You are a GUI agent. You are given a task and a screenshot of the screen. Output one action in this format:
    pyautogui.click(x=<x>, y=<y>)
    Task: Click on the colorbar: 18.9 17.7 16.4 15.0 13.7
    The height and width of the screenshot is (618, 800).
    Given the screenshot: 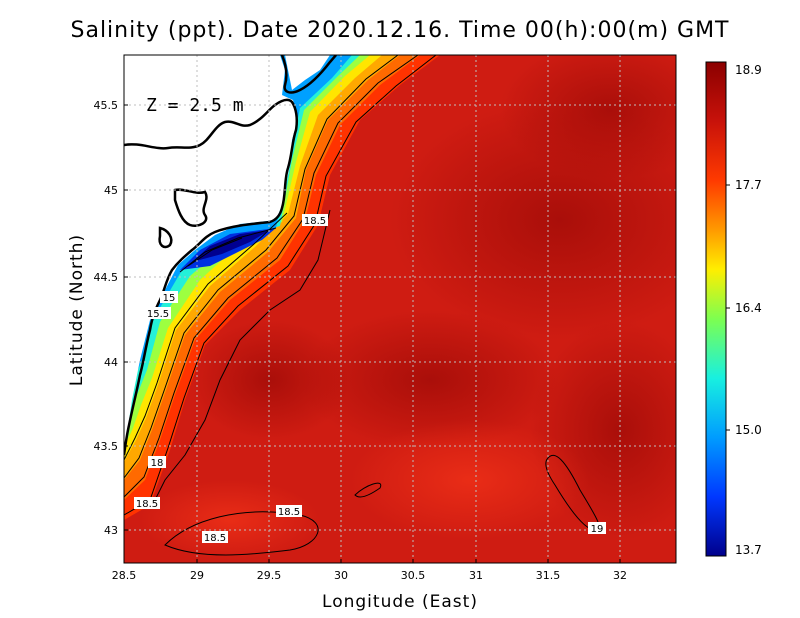 What is the action you would take?
    pyautogui.click(x=733, y=309)
    